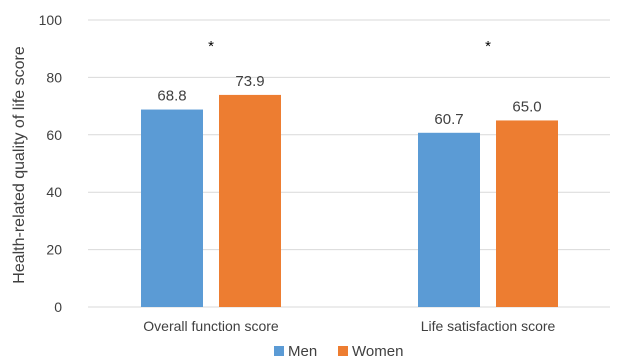  I want to click on category-label: Overall function score, so click(211, 326).